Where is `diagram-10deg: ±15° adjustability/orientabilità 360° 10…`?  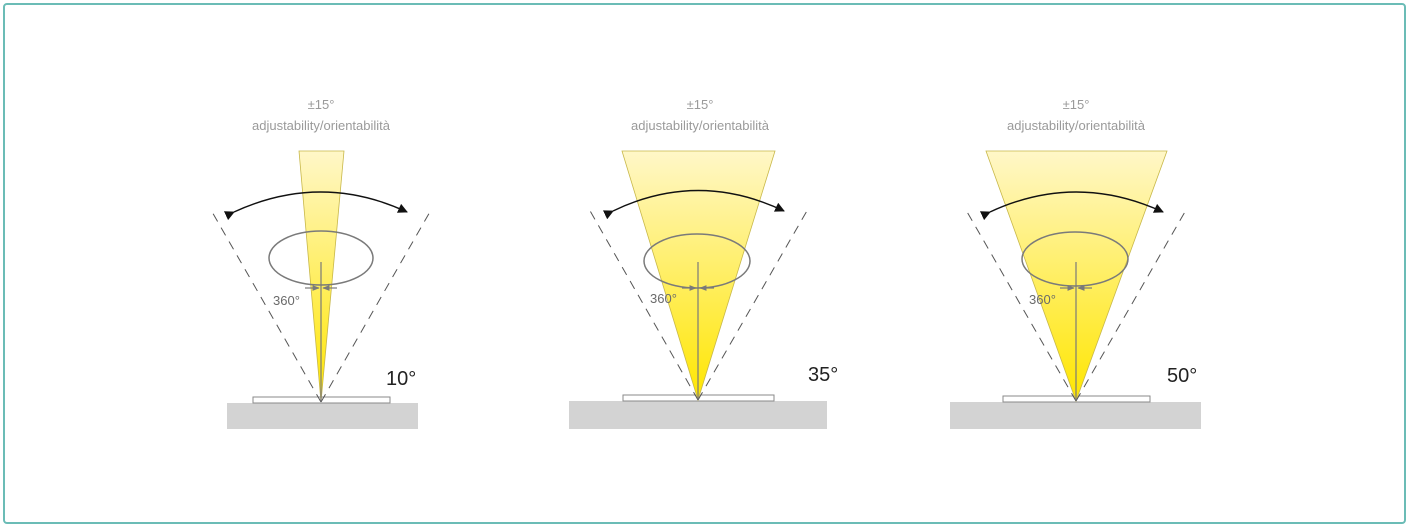
diagram-10deg: ±15° adjustability/orientabilità 360° 10… is located at coordinates (321, 263).